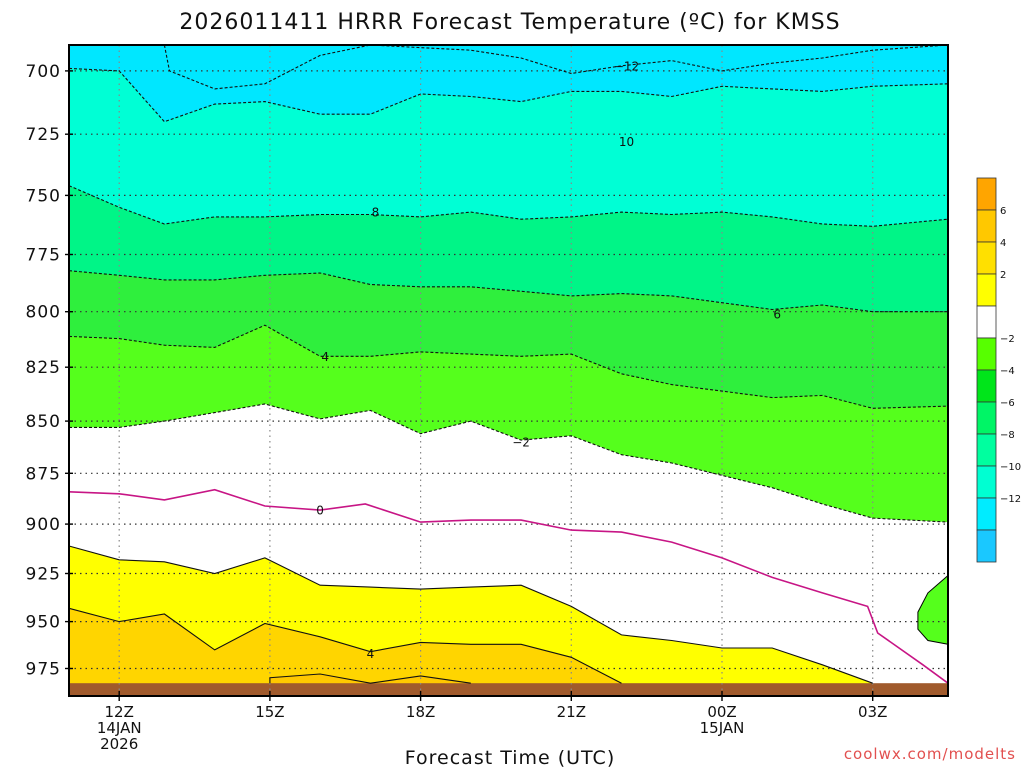 This screenshot has width=1024, height=768. Describe the element at coordinates (626, 142) in the screenshot. I see `contour-label: 10` at that location.